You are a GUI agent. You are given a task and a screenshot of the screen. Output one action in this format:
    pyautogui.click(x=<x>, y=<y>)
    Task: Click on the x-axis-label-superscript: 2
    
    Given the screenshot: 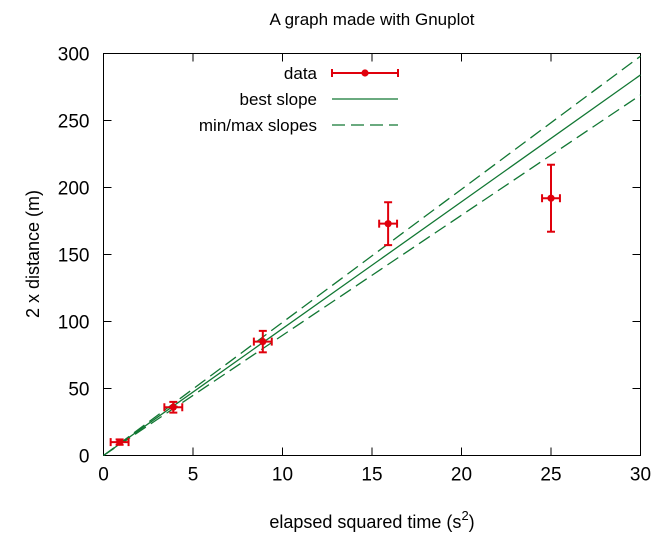 What is the action you would take?
    pyautogui.click(x=464, y=515)
    